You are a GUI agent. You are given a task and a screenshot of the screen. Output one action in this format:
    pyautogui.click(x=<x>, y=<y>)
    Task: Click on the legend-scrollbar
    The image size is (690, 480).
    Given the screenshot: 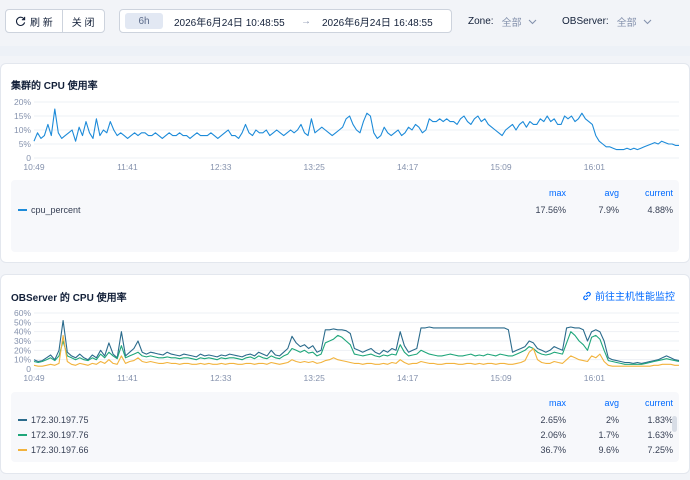 What is the action you would take?
    pyautogui.click(x=674, y=424)
    